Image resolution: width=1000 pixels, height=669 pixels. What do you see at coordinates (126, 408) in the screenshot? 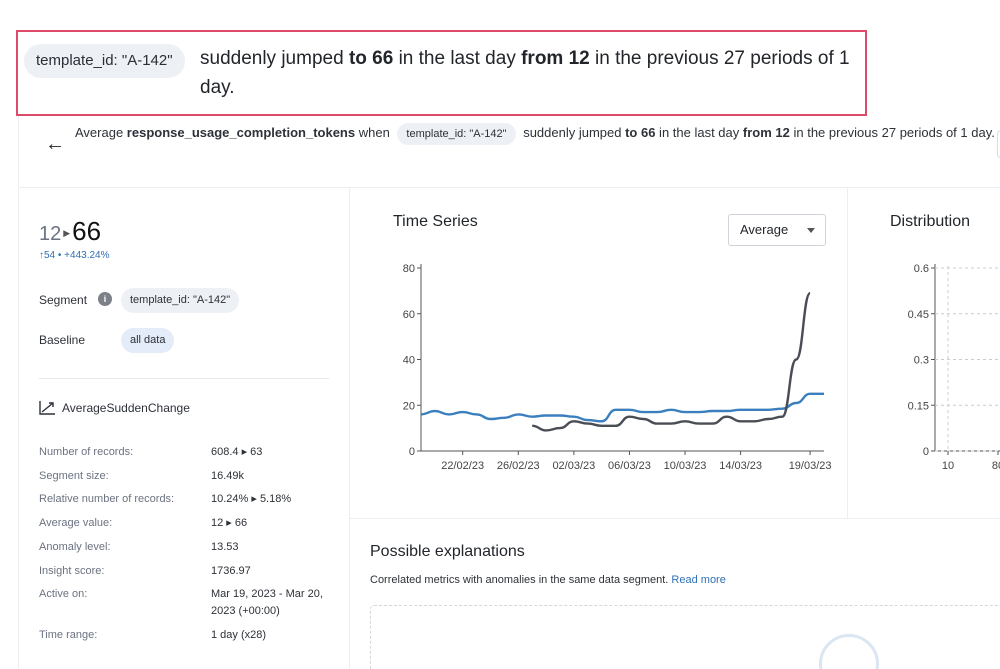
I see `algorithm-name: AverageSuddenChange` at bounding box center [126, 408].